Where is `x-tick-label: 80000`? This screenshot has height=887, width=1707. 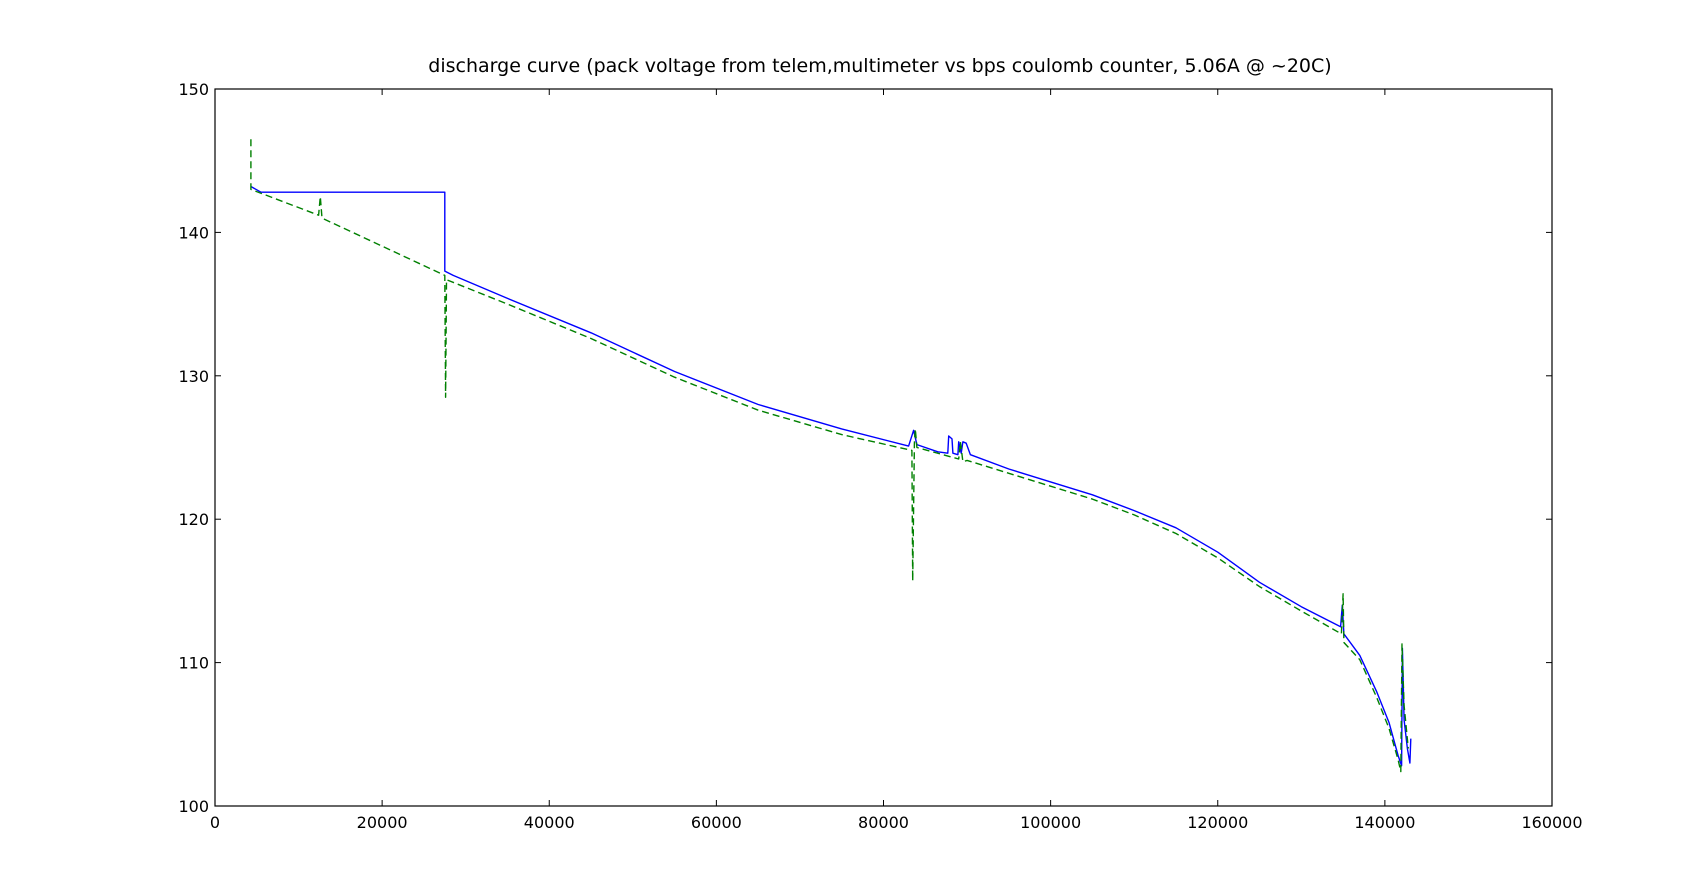 x-tick-label: 80000 is located at coordinates (883, 822).